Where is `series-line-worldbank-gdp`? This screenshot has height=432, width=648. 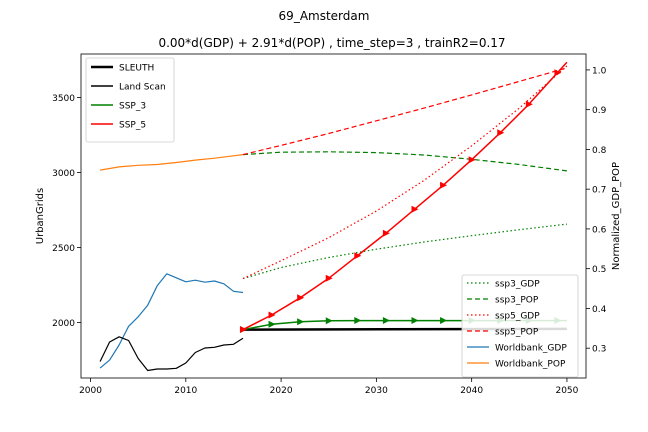 series-line-worldbank-gdp is located at coordinates (171, 321).